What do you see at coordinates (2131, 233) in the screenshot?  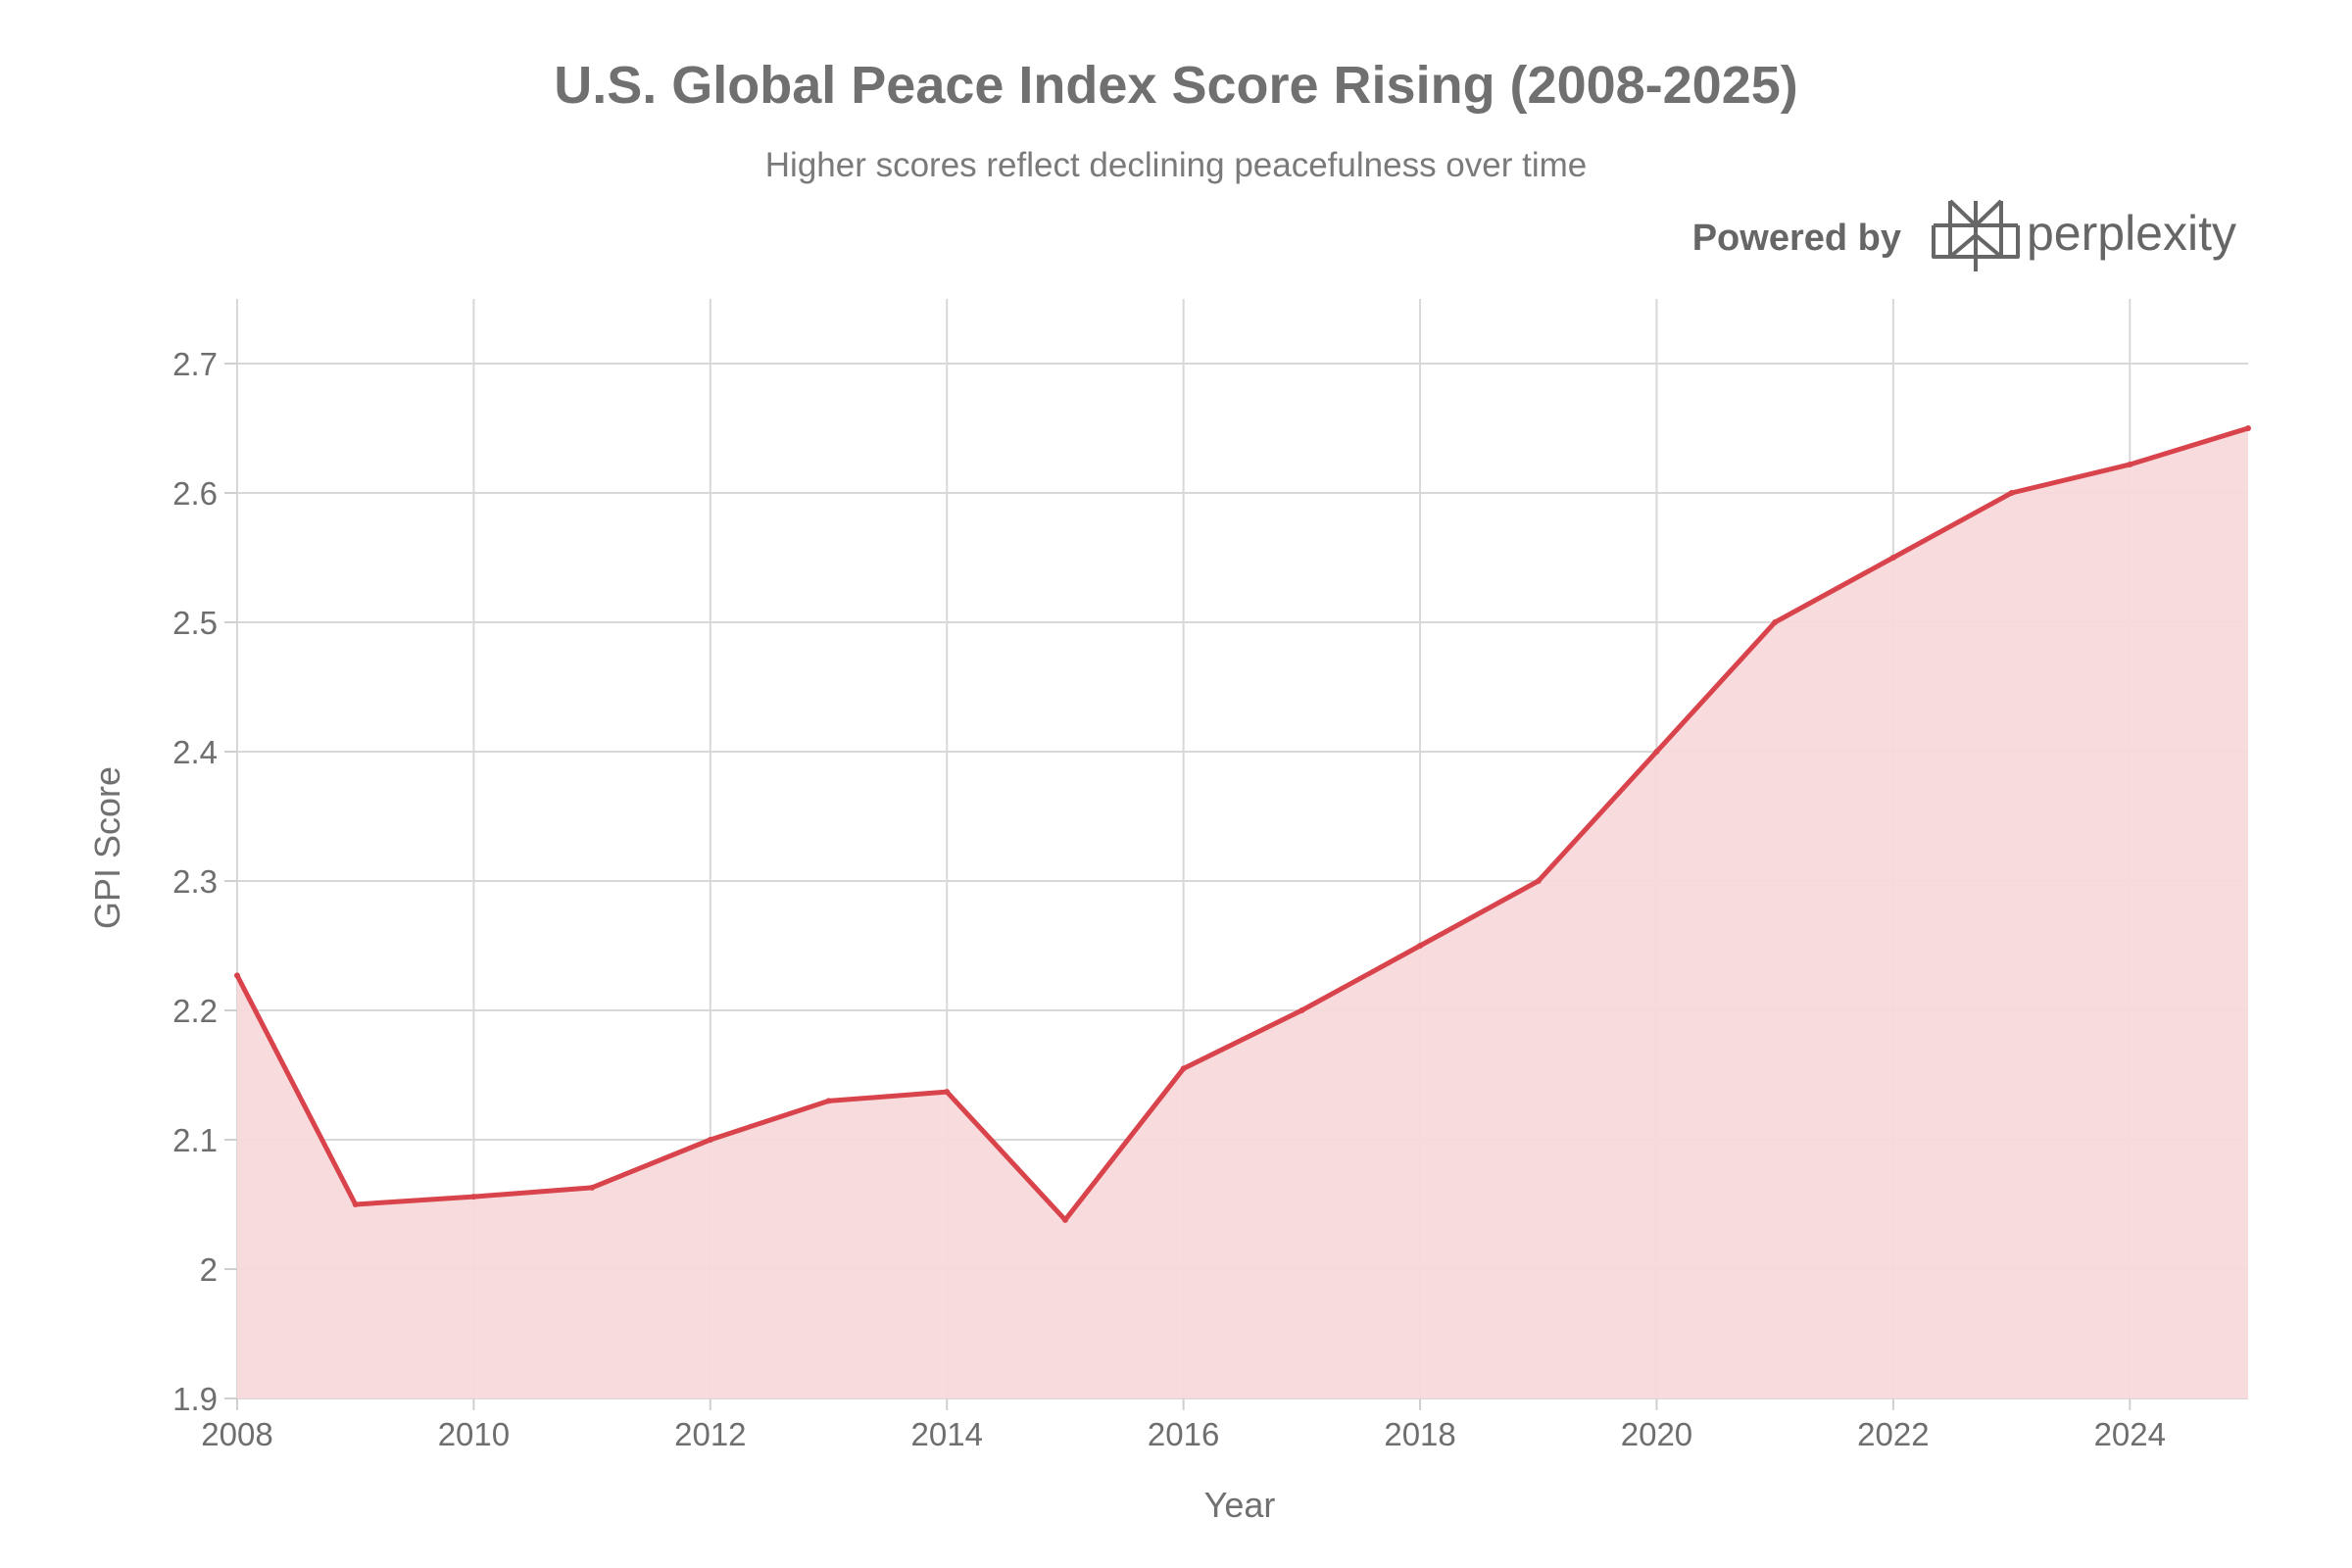 I see `perplexity-wordmark: perplexity` at bounding box center [2131, 233].